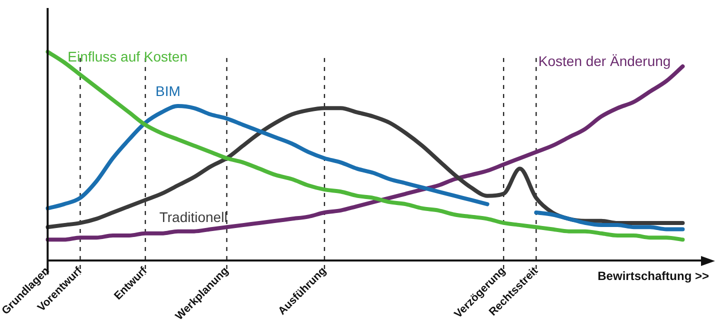 Image resolution: width=721 pixels, height=331 pixels. Describe the element at coordinates (604, 61) in the screenshot. I see `series-label: Kosten der Änderung` at that location.